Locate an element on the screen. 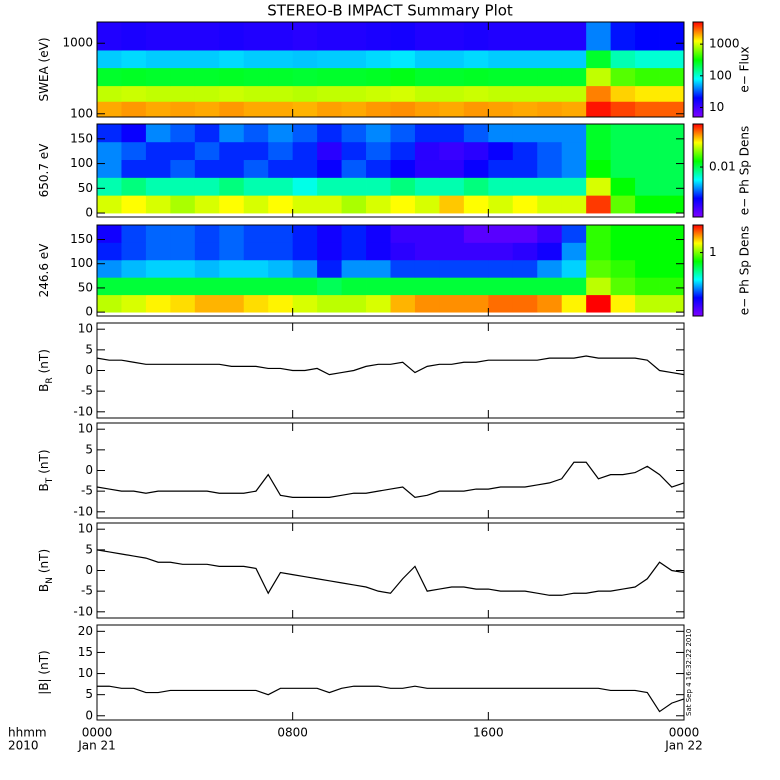  colorbar-tick-label: 1 is located at coordinates (713, 252).